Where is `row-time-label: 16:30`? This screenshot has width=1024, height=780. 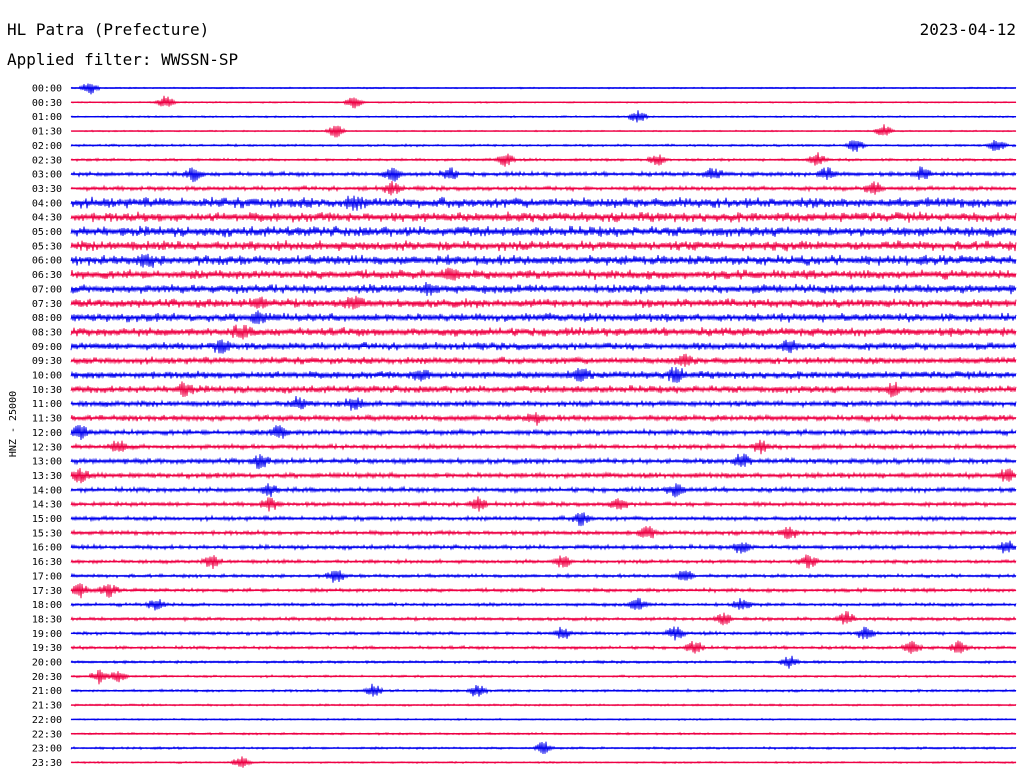
row-time-label: 16:30 is located at coordinates (47, 562).